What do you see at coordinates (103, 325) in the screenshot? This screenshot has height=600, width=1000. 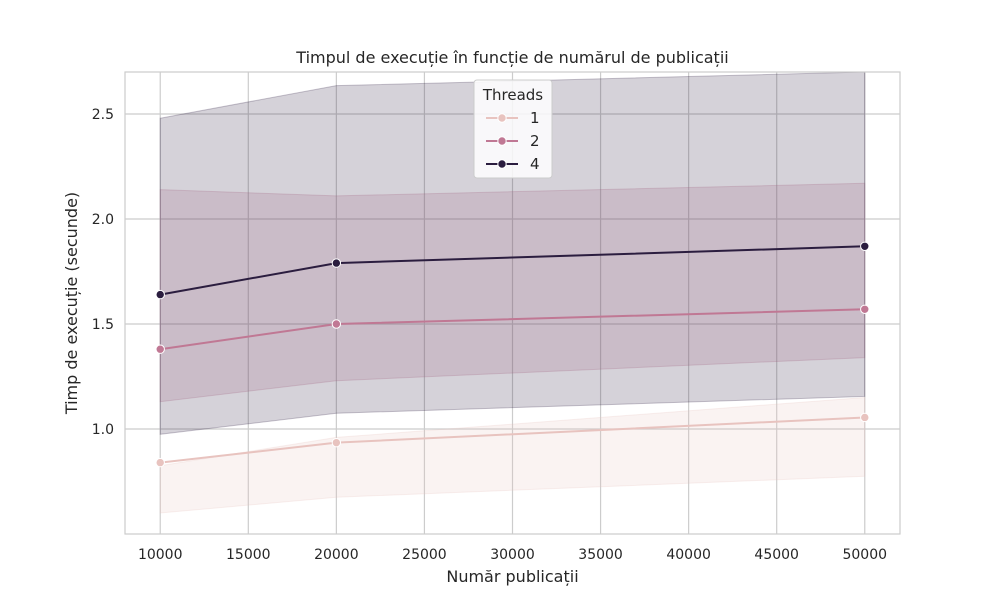 I see `y-tick-label: 1.5` at bounding box center [103, 325].